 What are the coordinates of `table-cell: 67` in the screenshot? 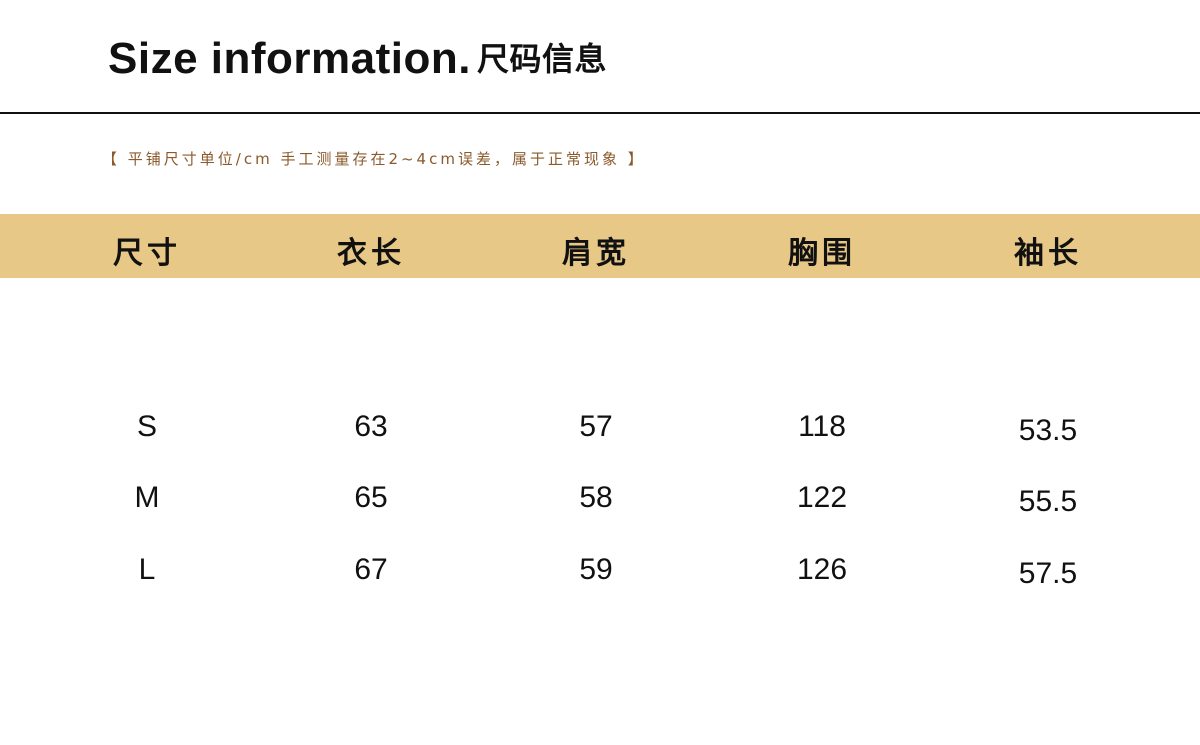 It's located at (371, 569).